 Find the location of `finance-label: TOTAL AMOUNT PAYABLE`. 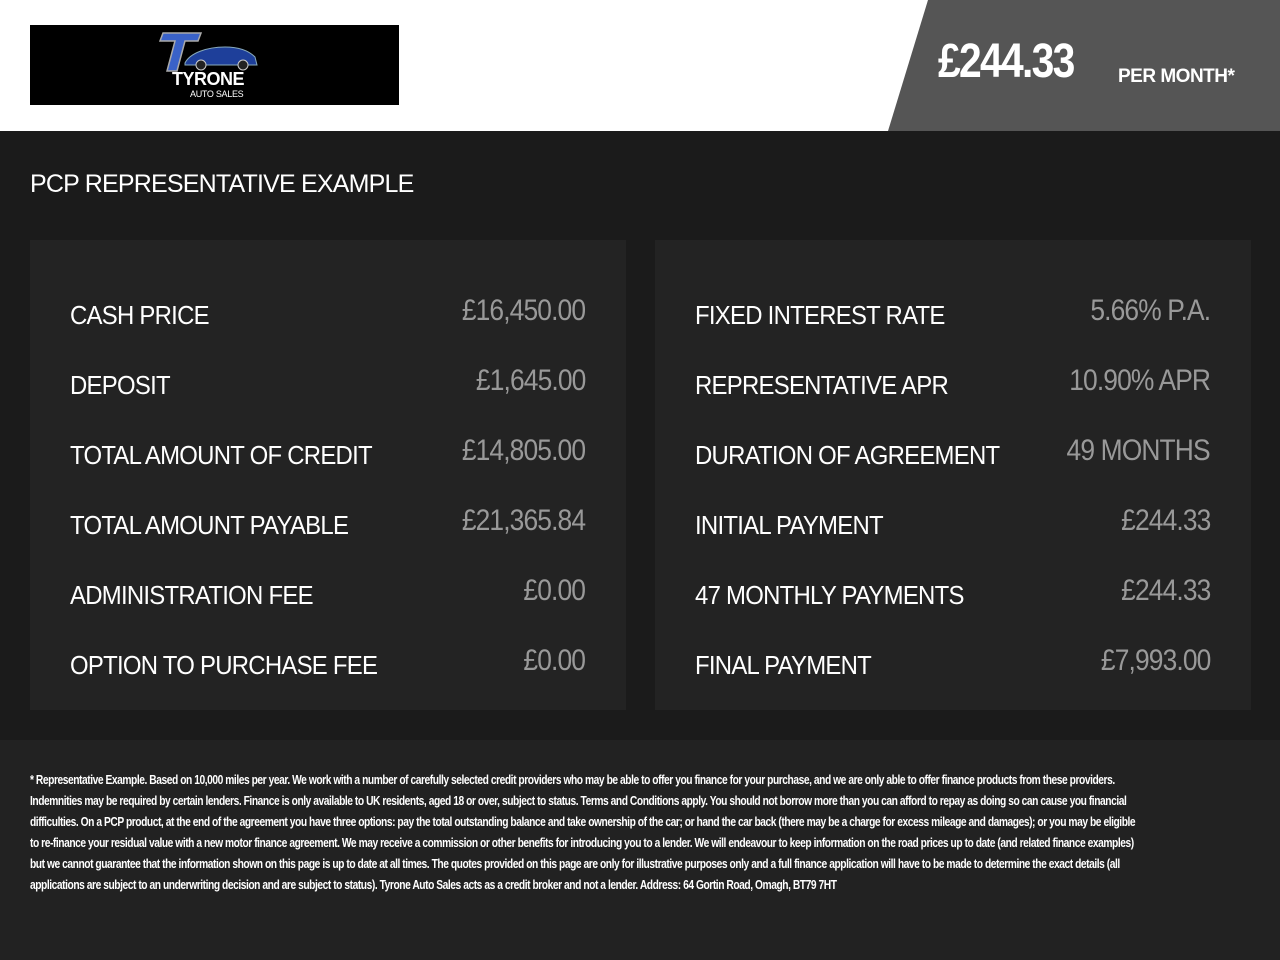

finance-label: TOTAL AMOUNT PAYABLE is located at coordinates (209, 525).